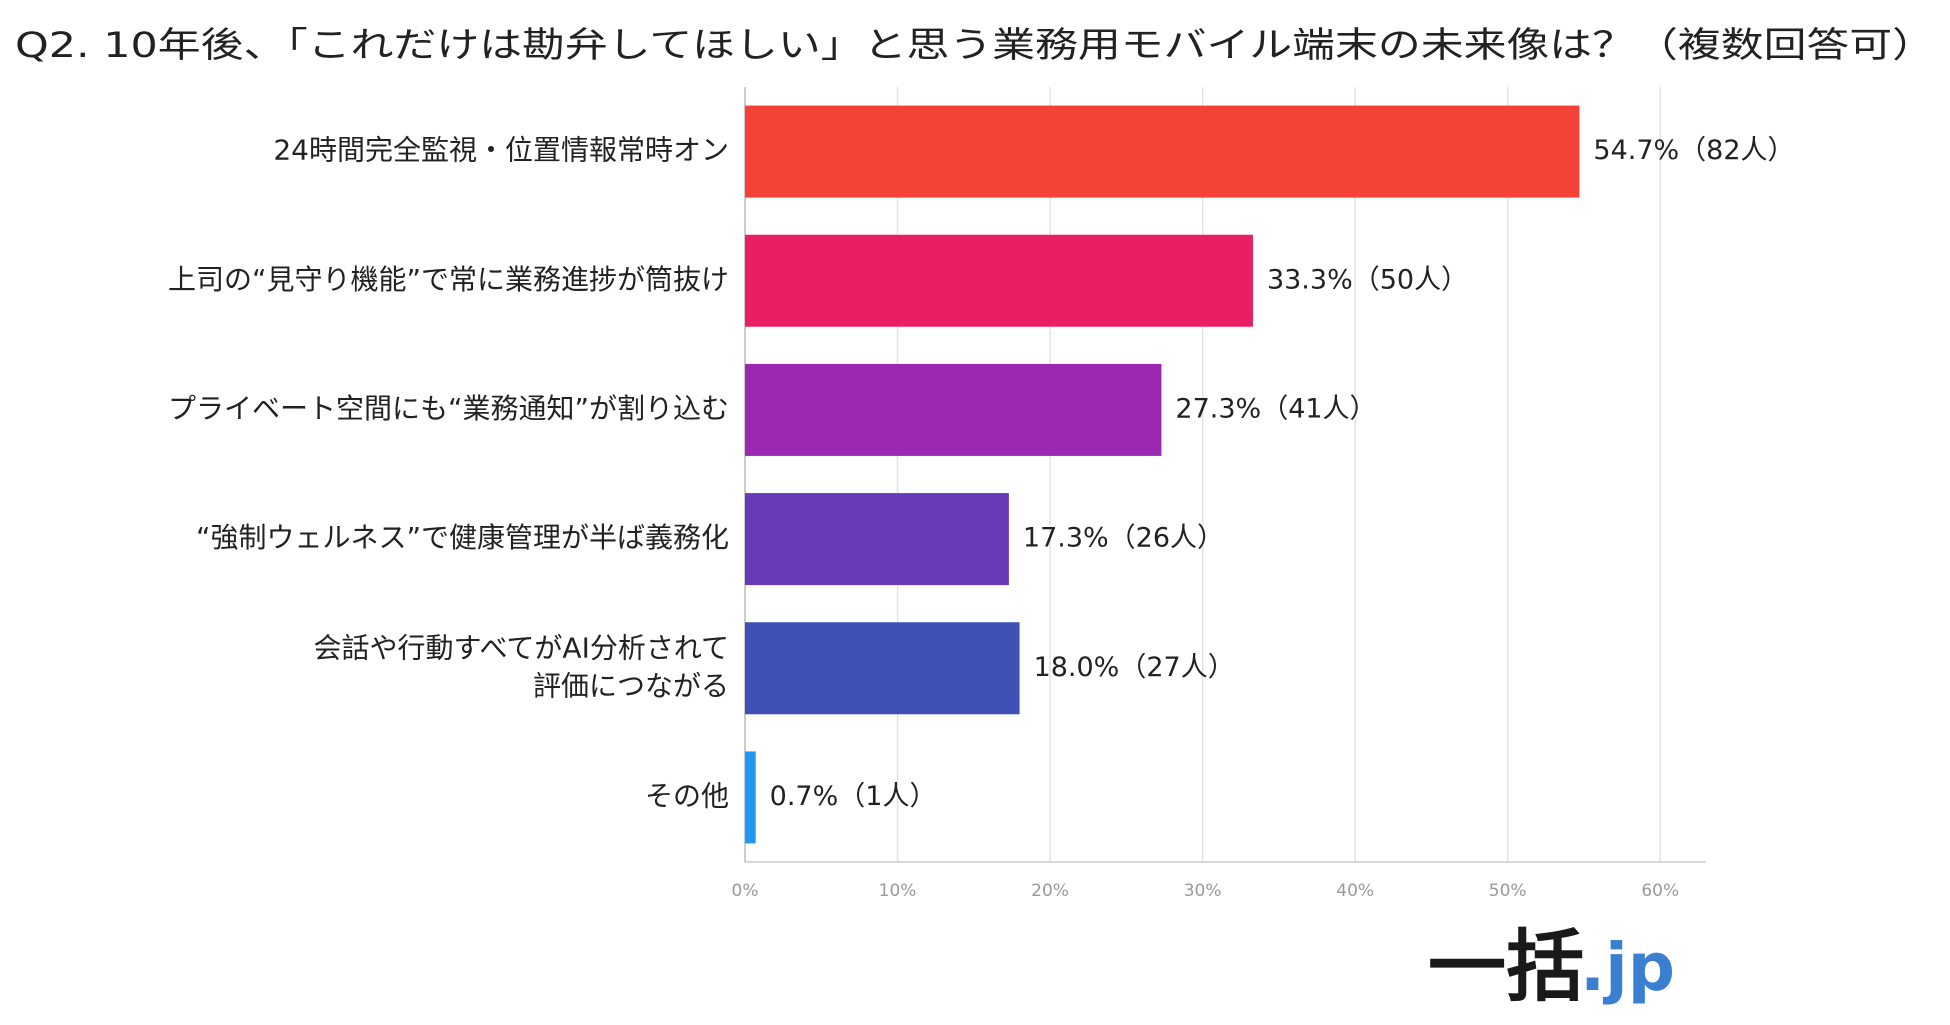  Describe the element at coordinates (853, 796) in the screenshot. I see `data-label: 0.7%（1人）` at that location.